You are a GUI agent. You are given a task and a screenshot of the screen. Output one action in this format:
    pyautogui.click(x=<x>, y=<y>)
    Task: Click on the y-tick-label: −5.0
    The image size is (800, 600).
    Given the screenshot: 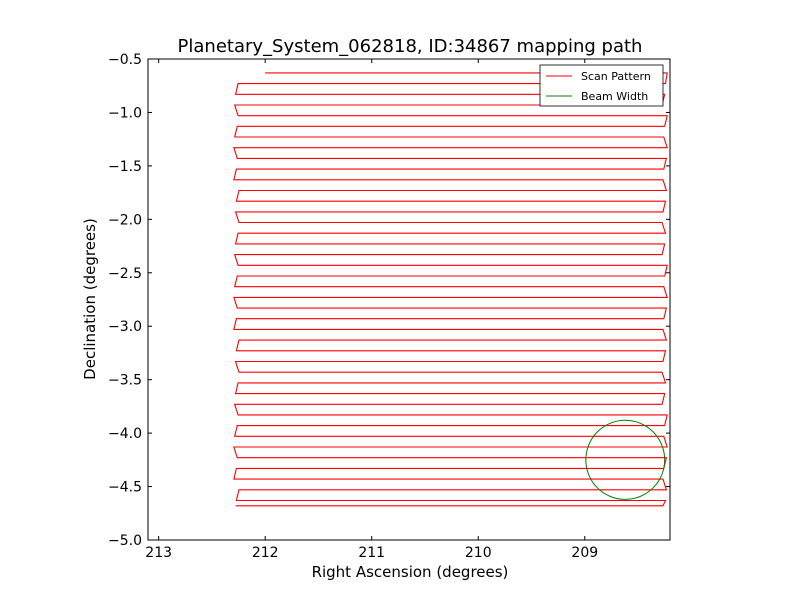 What is the action you would take?
    pyautogui.click(x=125, y=541)
    